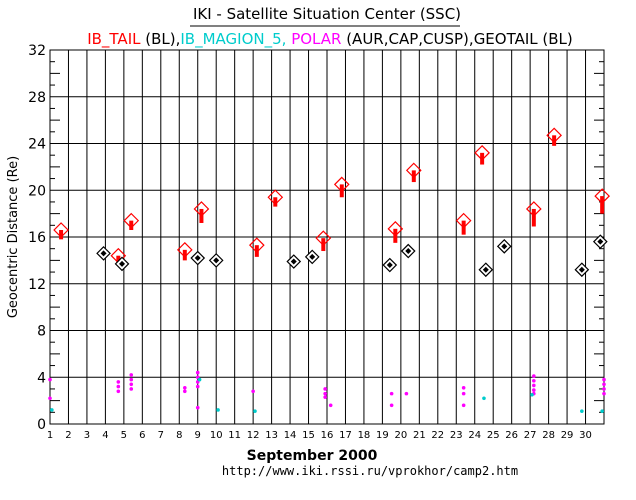 Image resolution: width=636 pixels, height=500 pixels. What do you see at coordinates (142, 435) in the screenshot?
I see `x-tick-label: 6` at bounding box center [142, 435].